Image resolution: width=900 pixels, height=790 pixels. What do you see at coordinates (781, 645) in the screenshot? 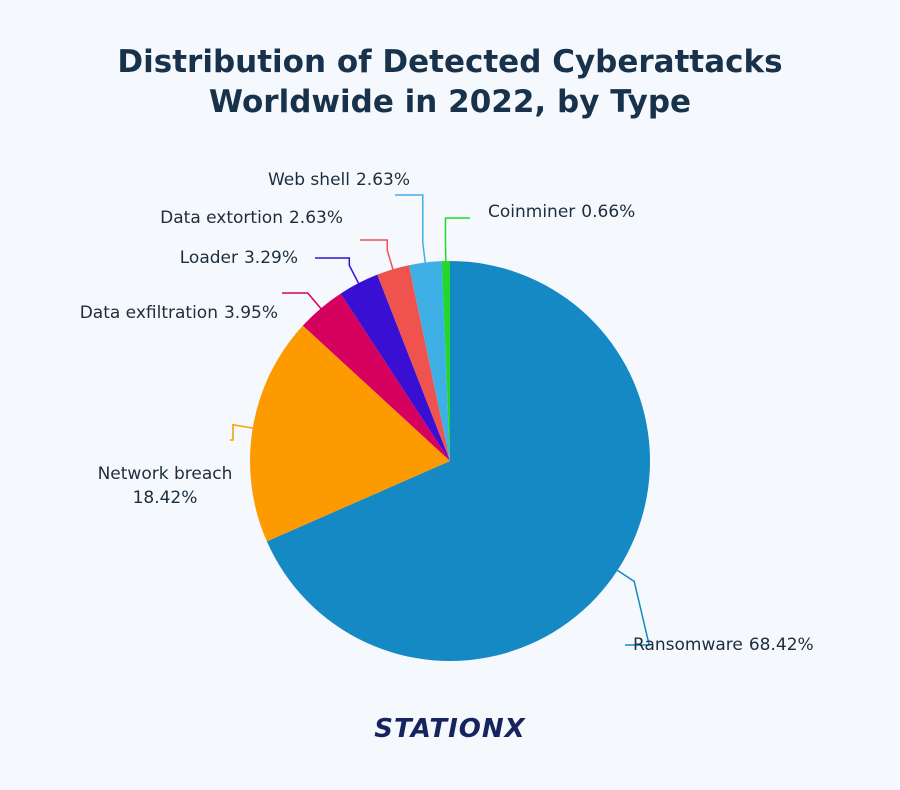
I see `label-value: 68.42%` at bounding box center [781, 645].